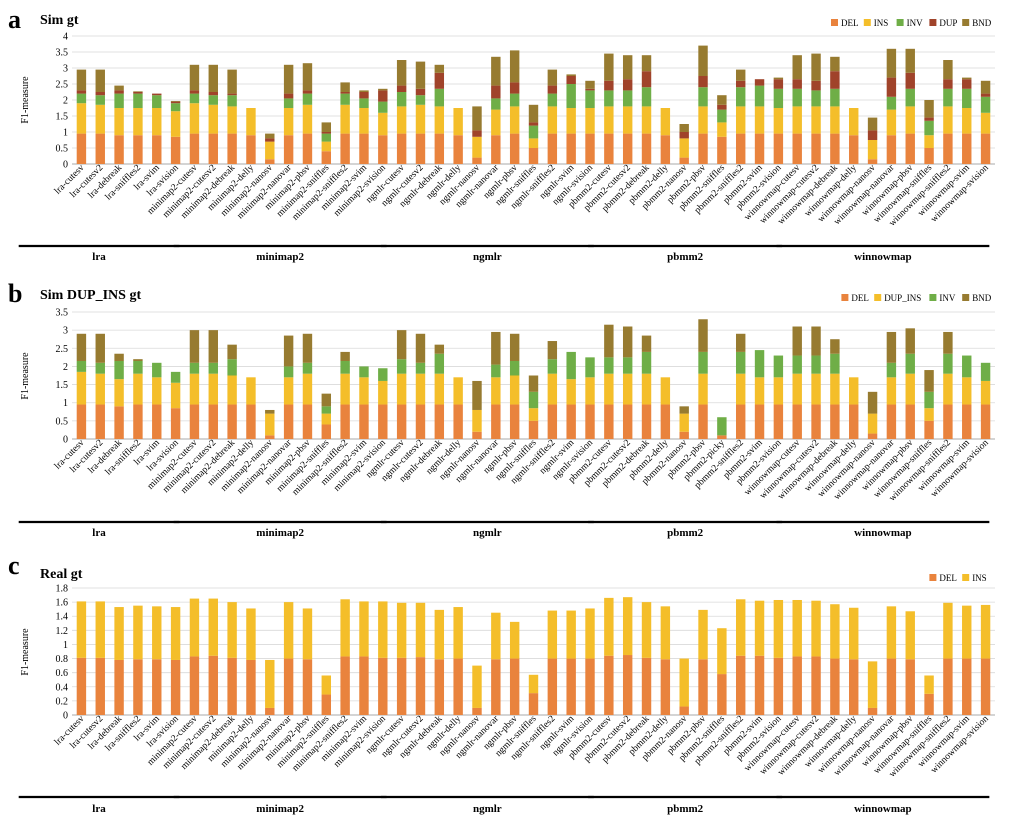 This screenshot has width=1011, height=820. I want to click on legend-label-bnd: BND, so click(982, 23).